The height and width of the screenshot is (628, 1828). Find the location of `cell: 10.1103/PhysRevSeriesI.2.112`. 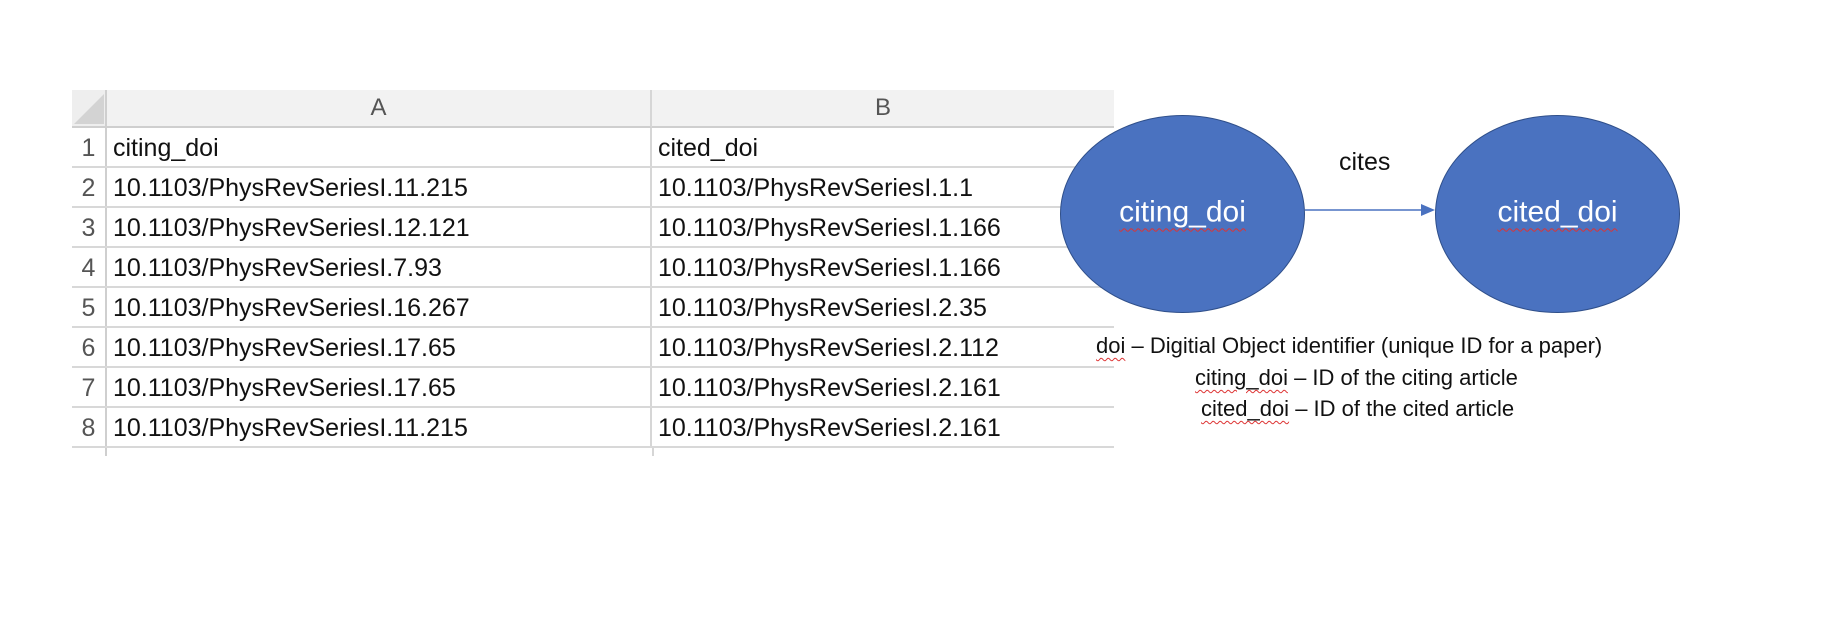

cell: 10.1103/PhysRevSeriesI.2.112 is located at coordinates (828, 348).